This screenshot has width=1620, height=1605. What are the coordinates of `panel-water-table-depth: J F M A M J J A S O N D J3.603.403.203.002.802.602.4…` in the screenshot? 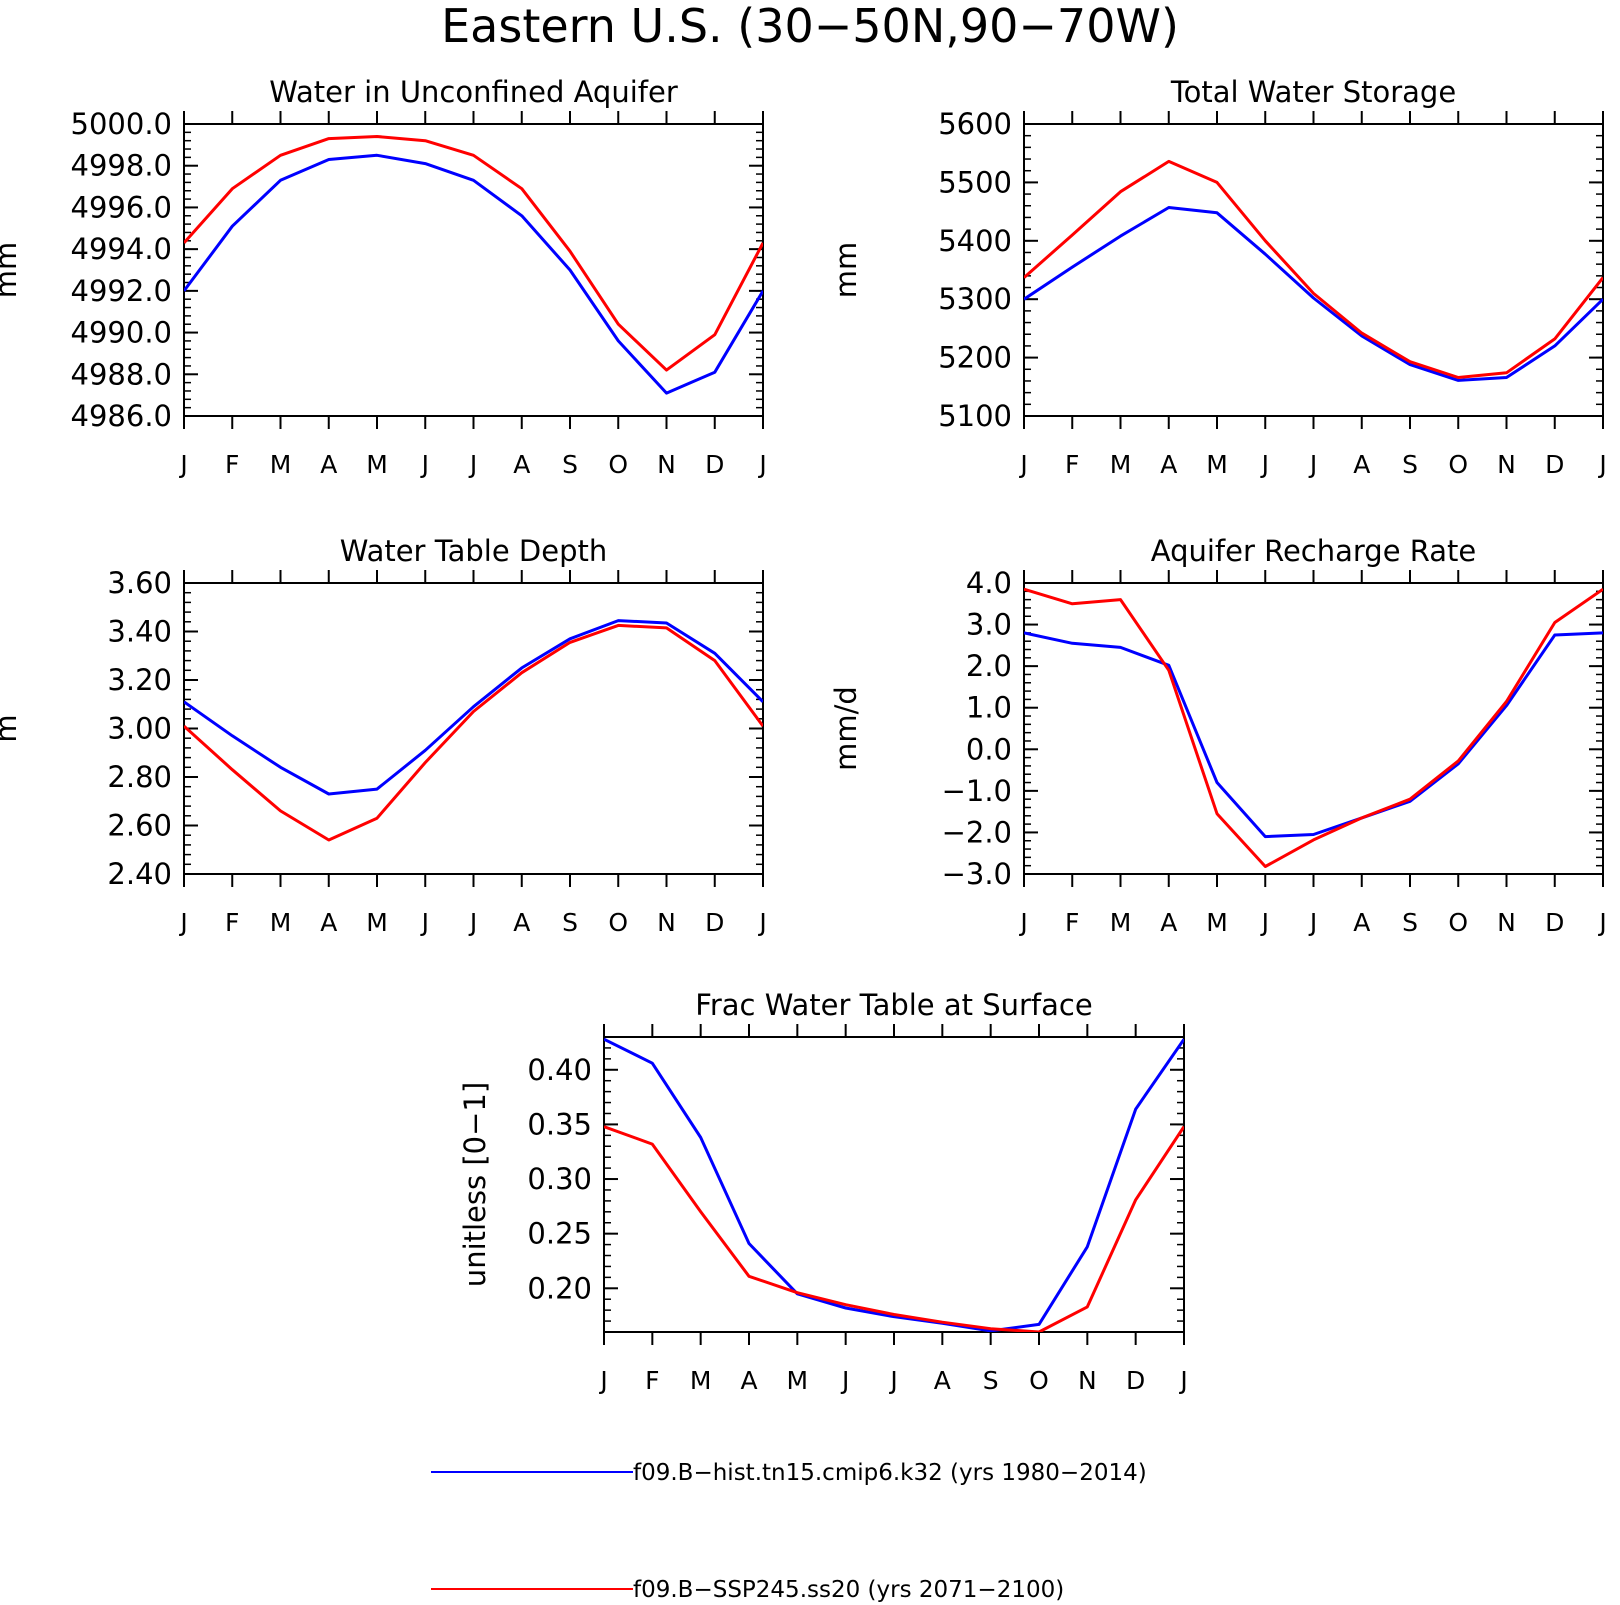 It's located at (383, 735).